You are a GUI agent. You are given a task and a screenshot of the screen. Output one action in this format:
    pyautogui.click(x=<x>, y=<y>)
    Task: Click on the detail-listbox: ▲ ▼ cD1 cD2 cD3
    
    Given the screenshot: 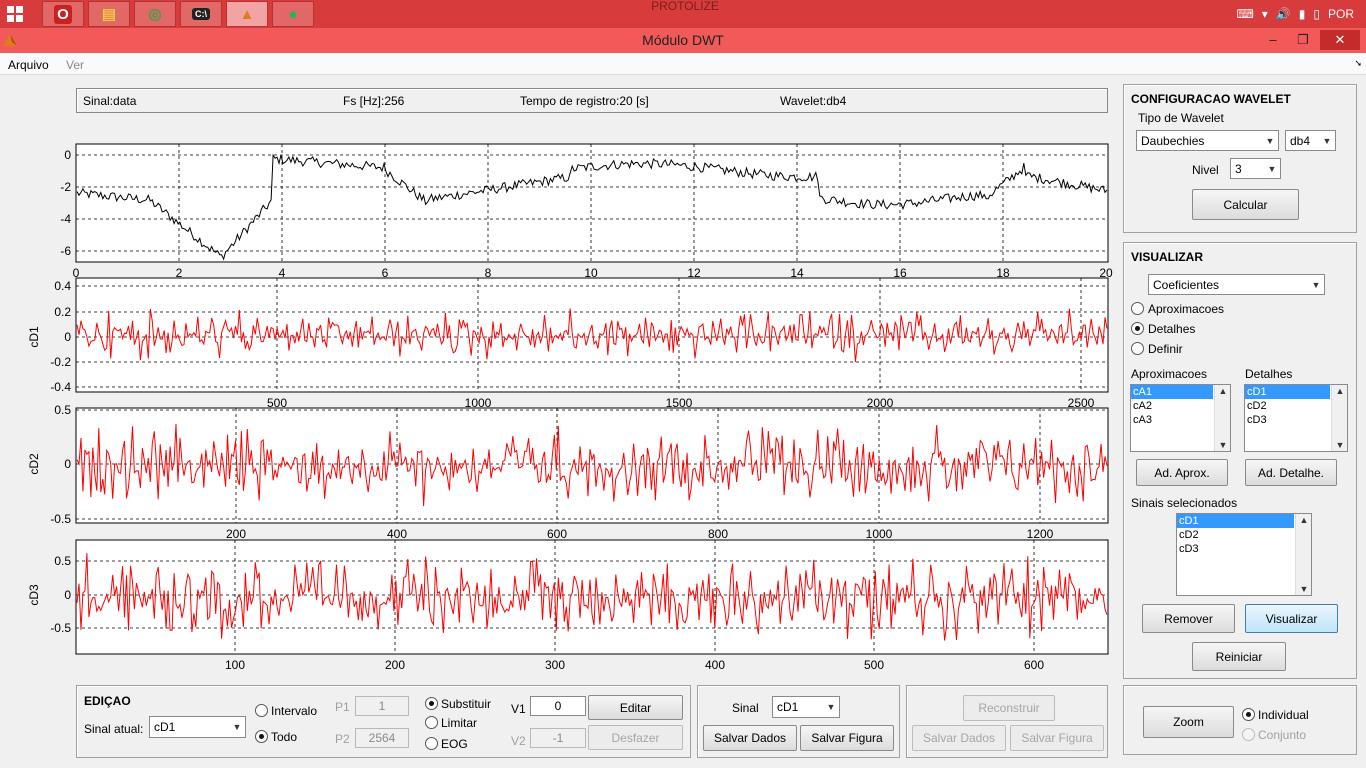 What is the action you would take?
    pyautogui.click(x=1296, y=418)
    